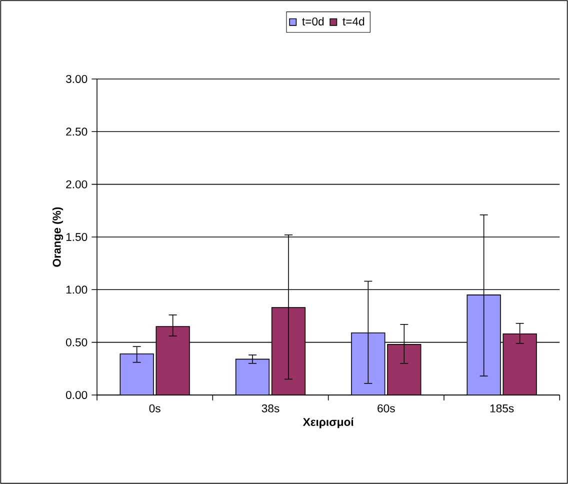 The height and width of the screenshot is (484, 568). I want to click on y-tick-label: 3.00, so click(77, 78).